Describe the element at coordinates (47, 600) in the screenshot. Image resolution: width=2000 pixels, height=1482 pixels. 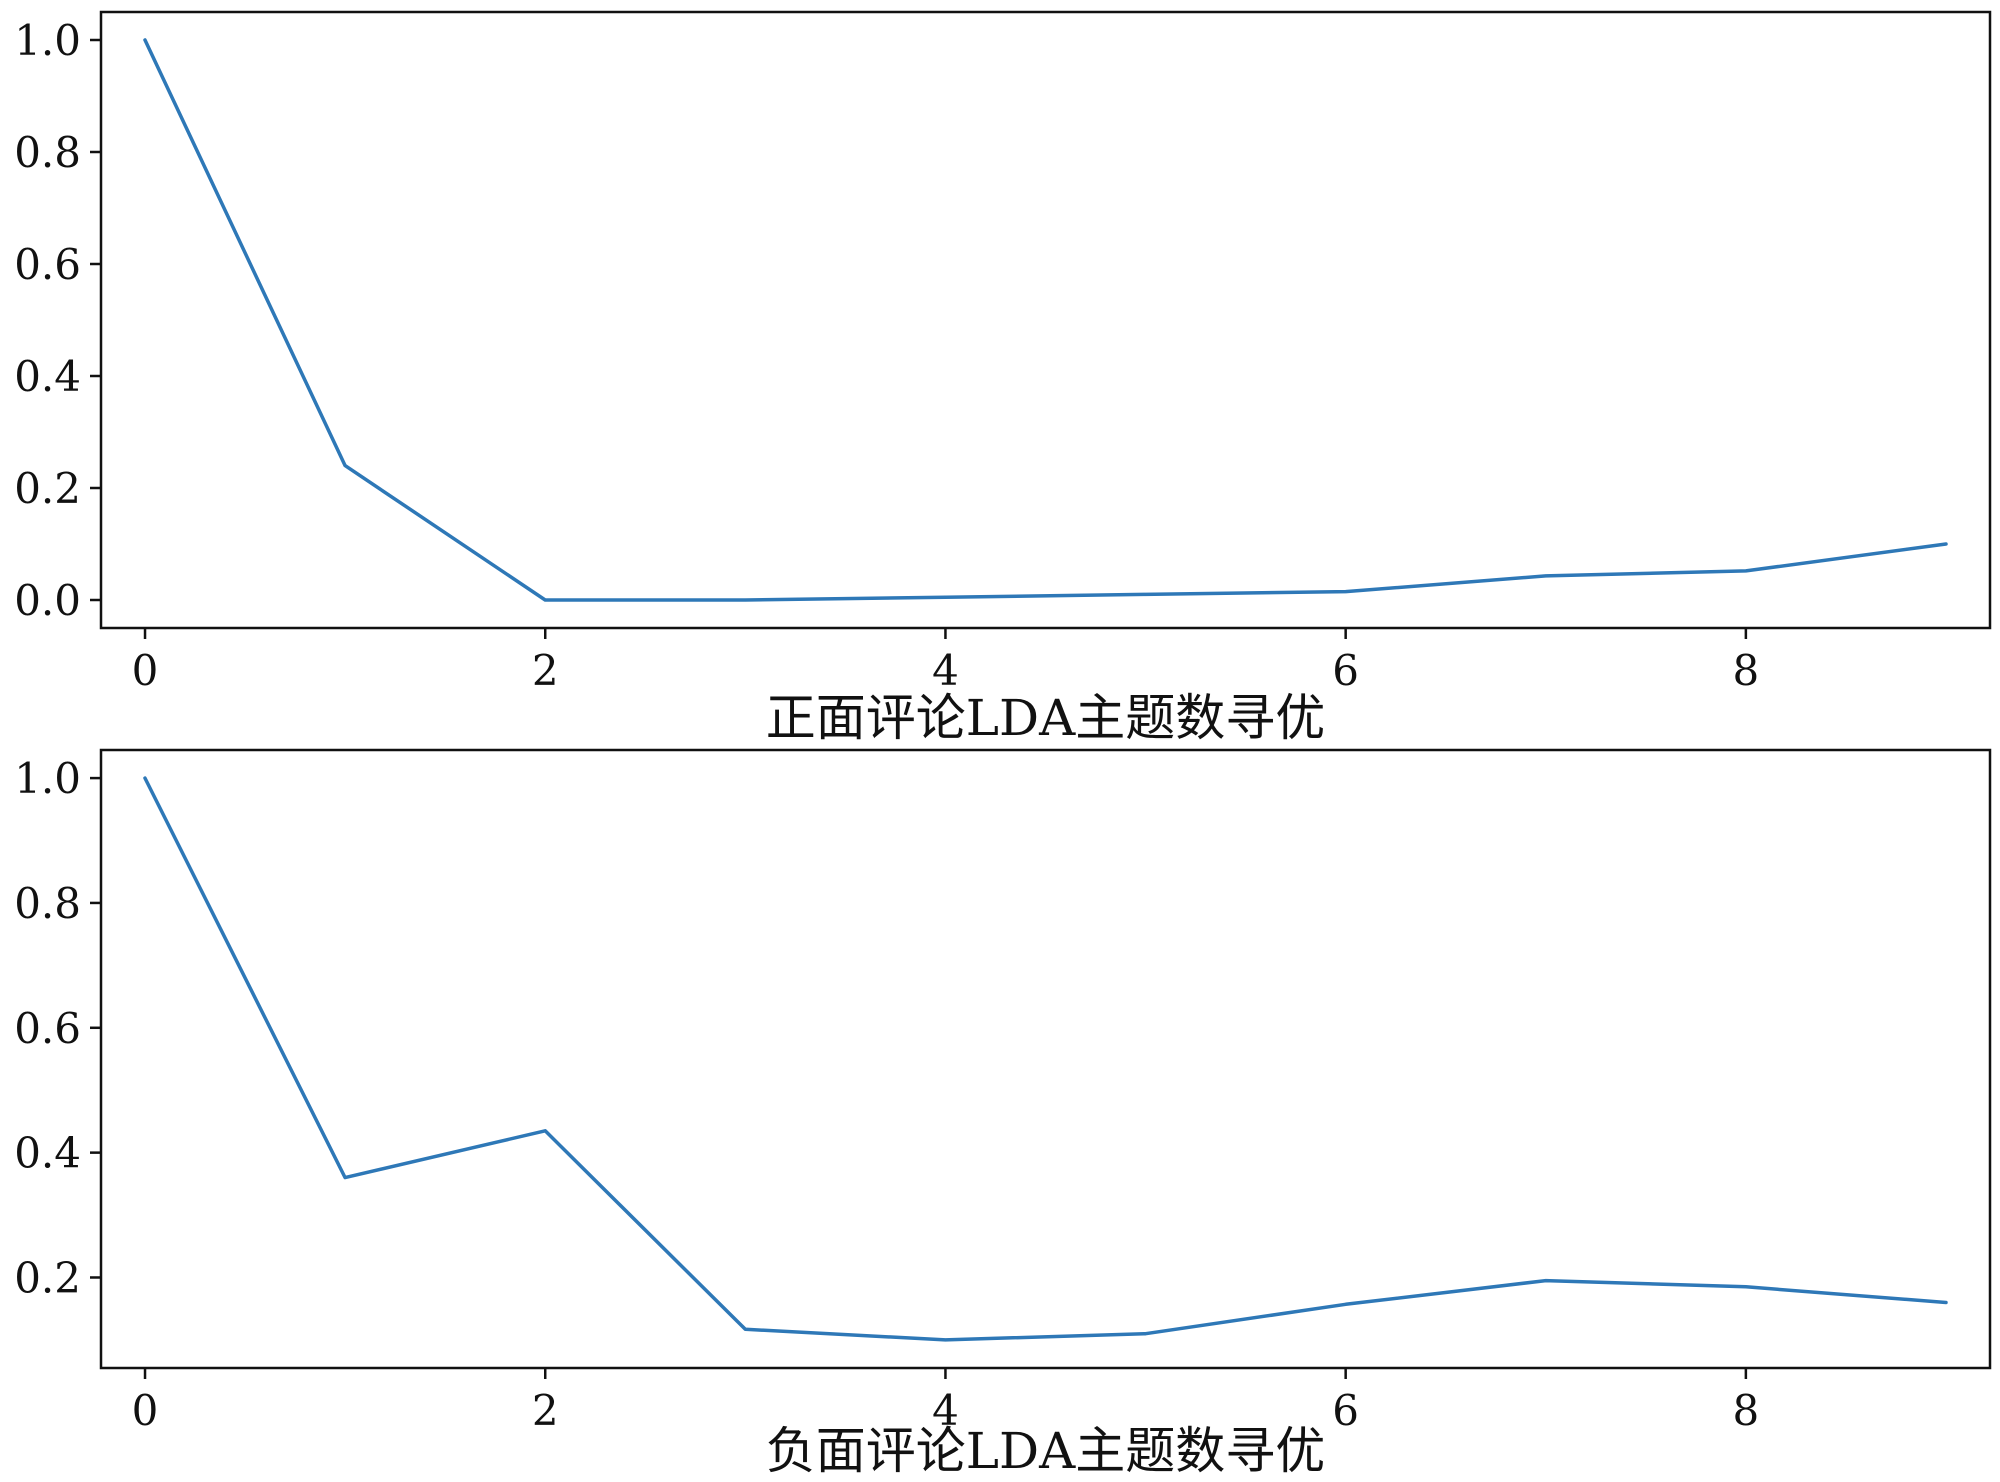
I see `y-tick-label: 0.0` at that location.